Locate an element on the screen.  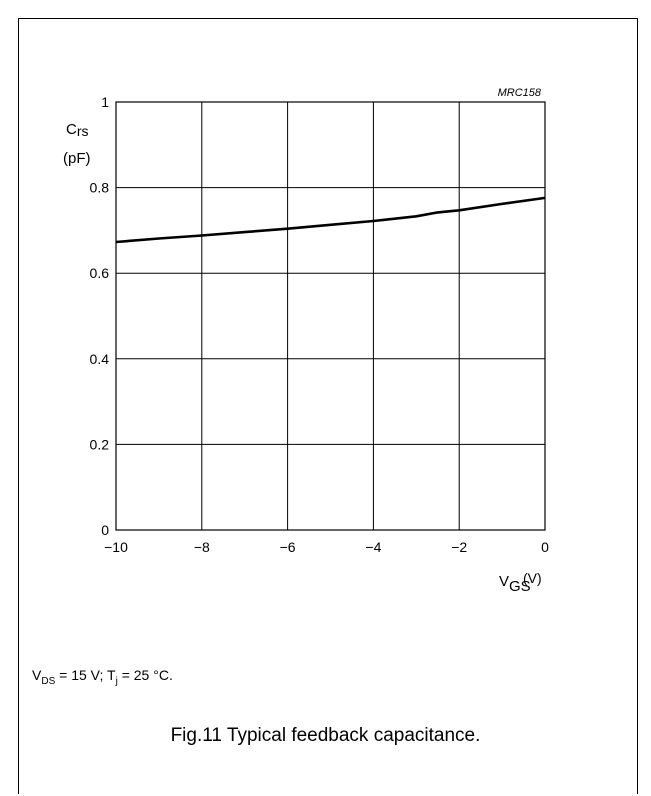
series-line is located at coordinates (330, 220).